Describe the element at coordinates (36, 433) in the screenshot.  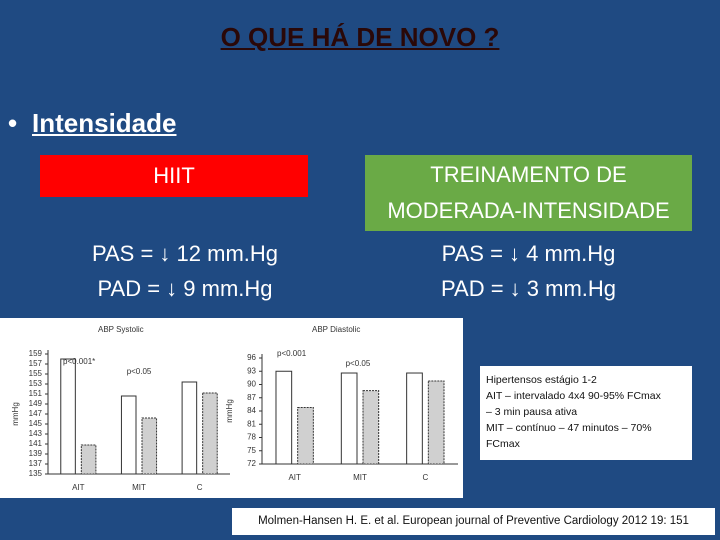
I see `y-tick-label: 143` at that location.